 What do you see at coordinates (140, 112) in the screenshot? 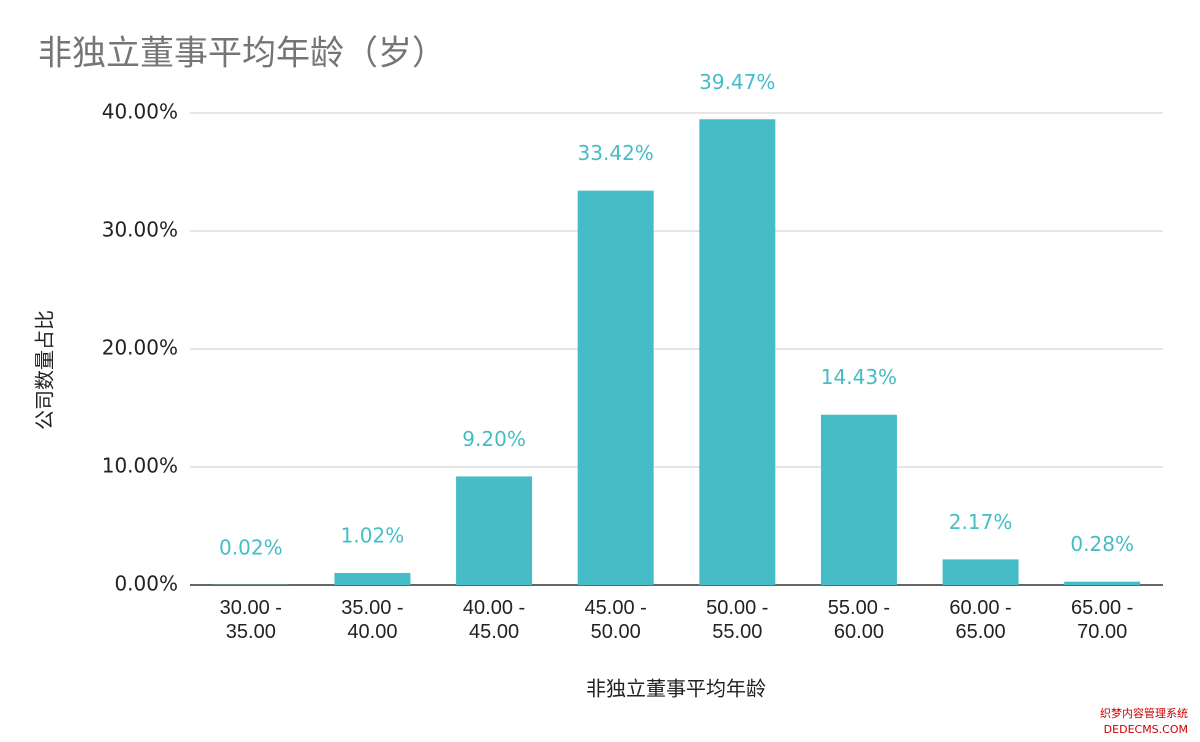
I see `y-tick-label: 40.00%` at bounding box center [140, 112].